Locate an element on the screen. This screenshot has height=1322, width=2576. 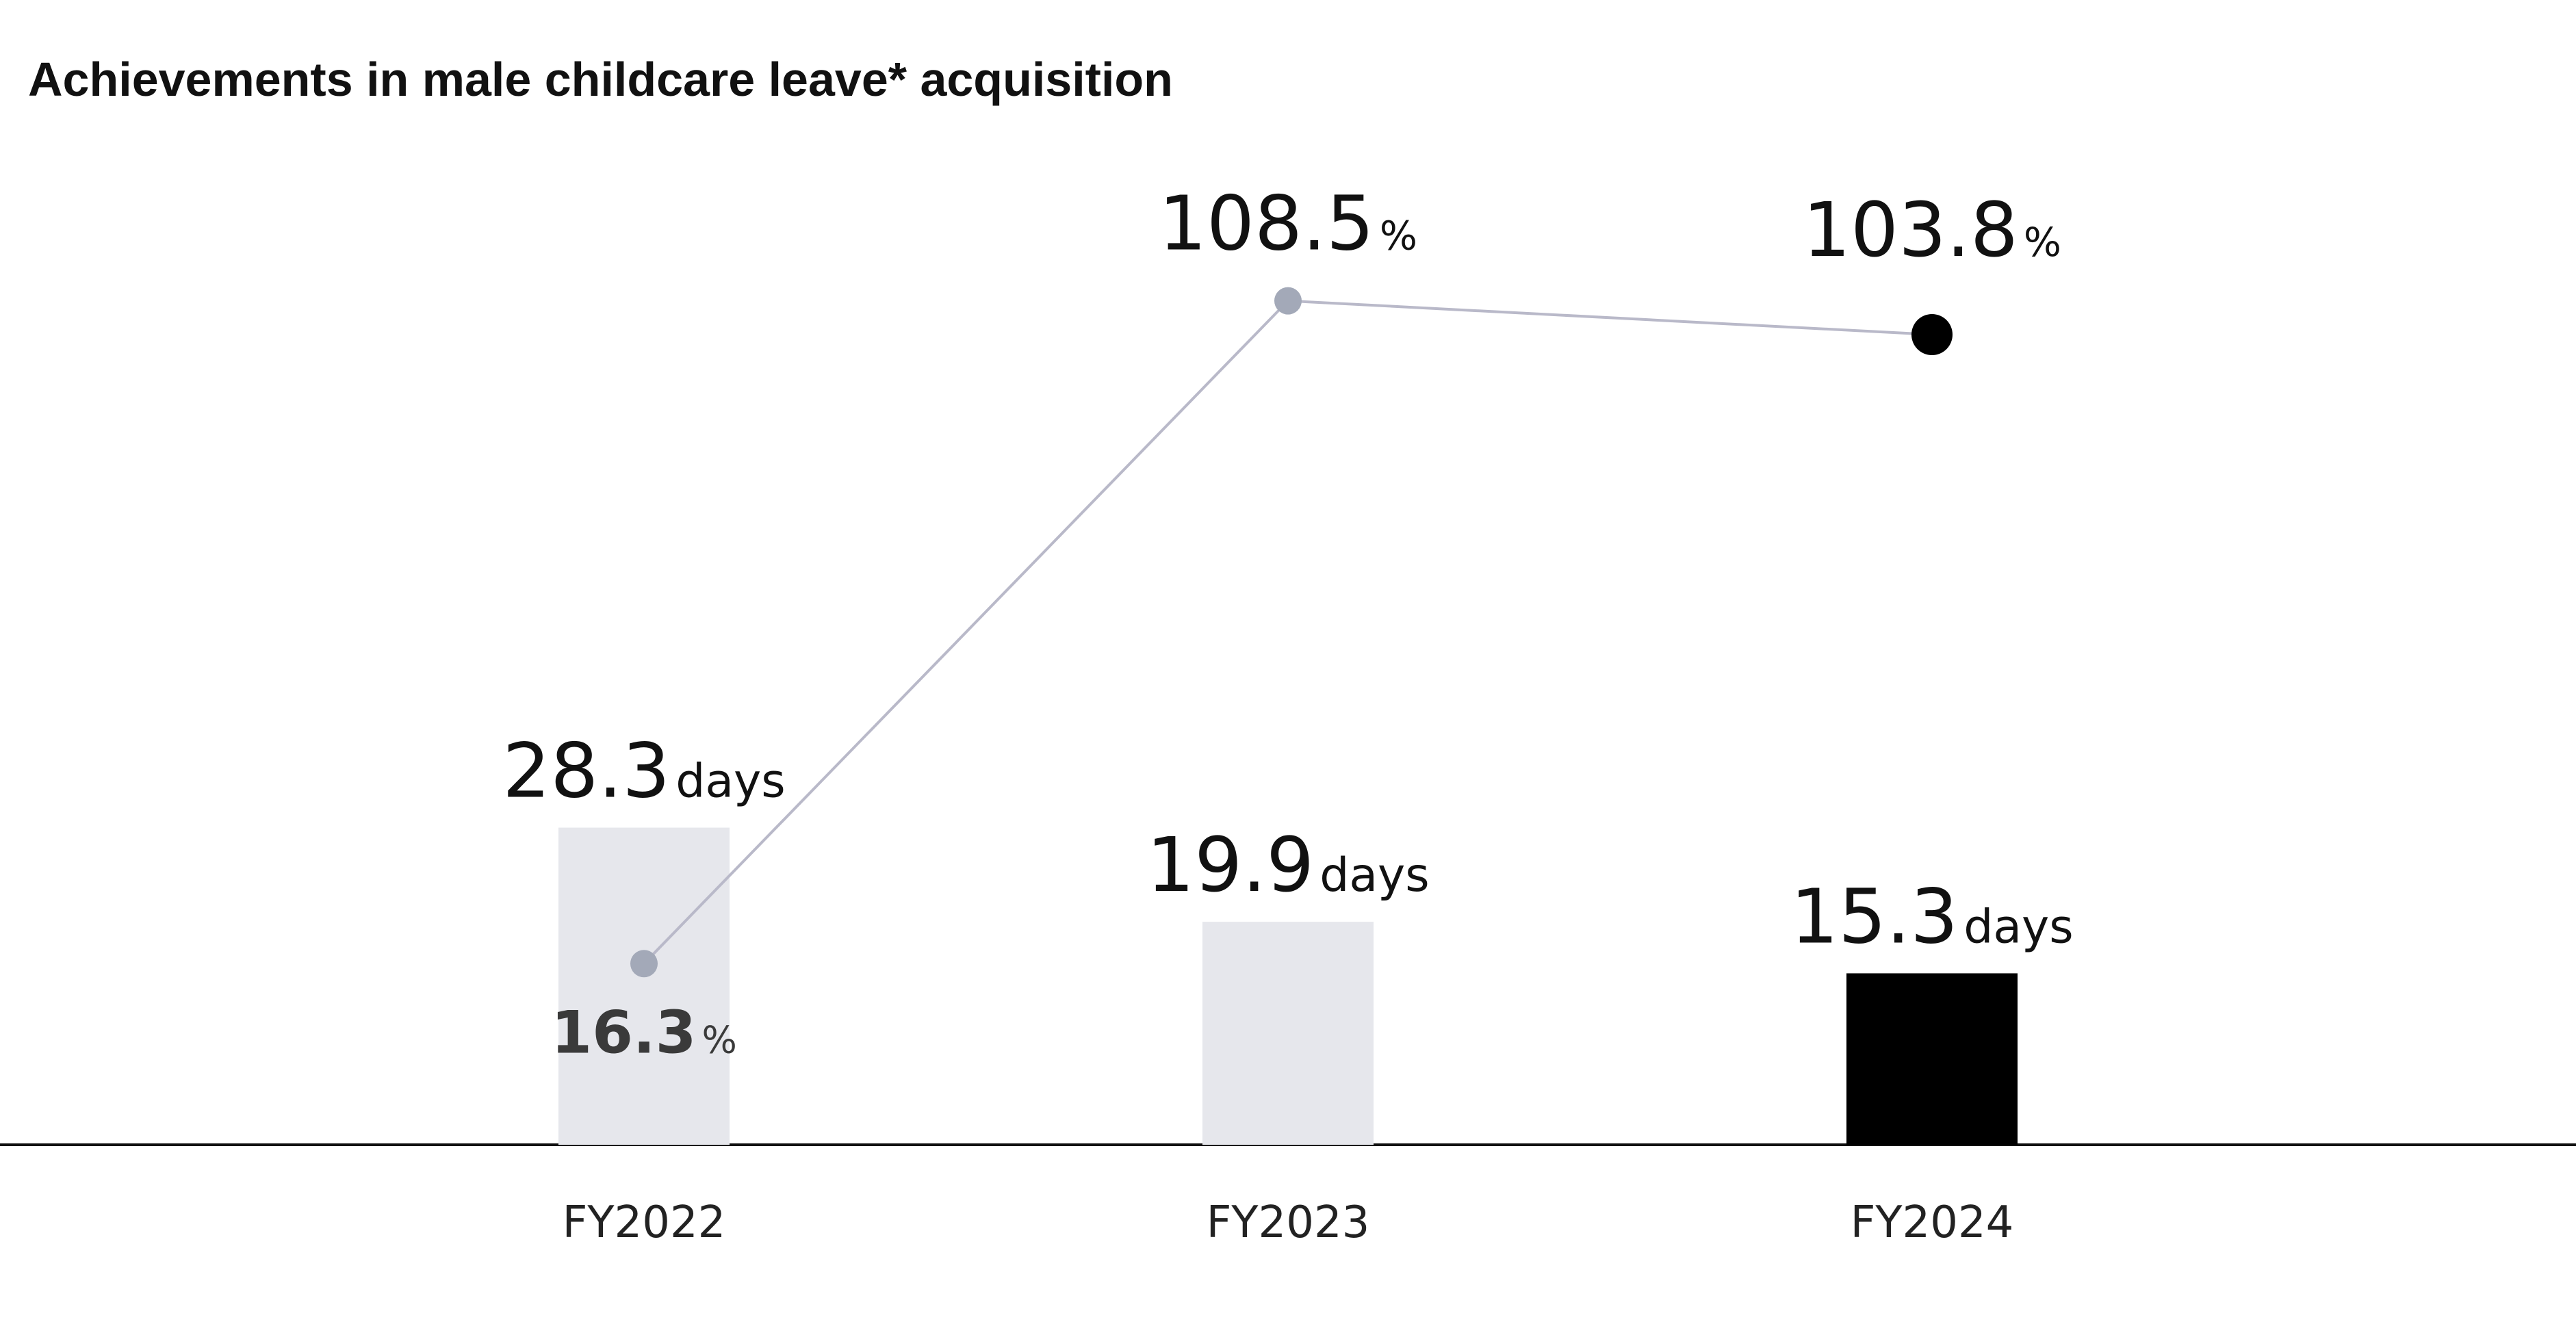
x-tick-label: FY2024 is located at coordinates (1932, 1222).